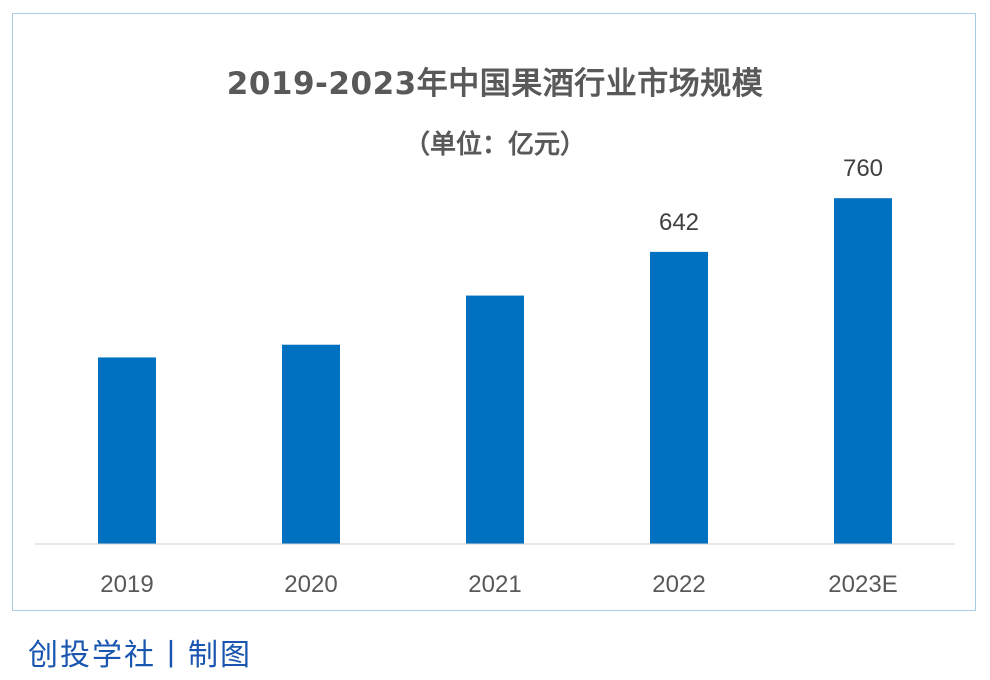 Image resolution: width=990 pixels, height=680 pixels. I want to click on bar-2023E, so click(863, 371).